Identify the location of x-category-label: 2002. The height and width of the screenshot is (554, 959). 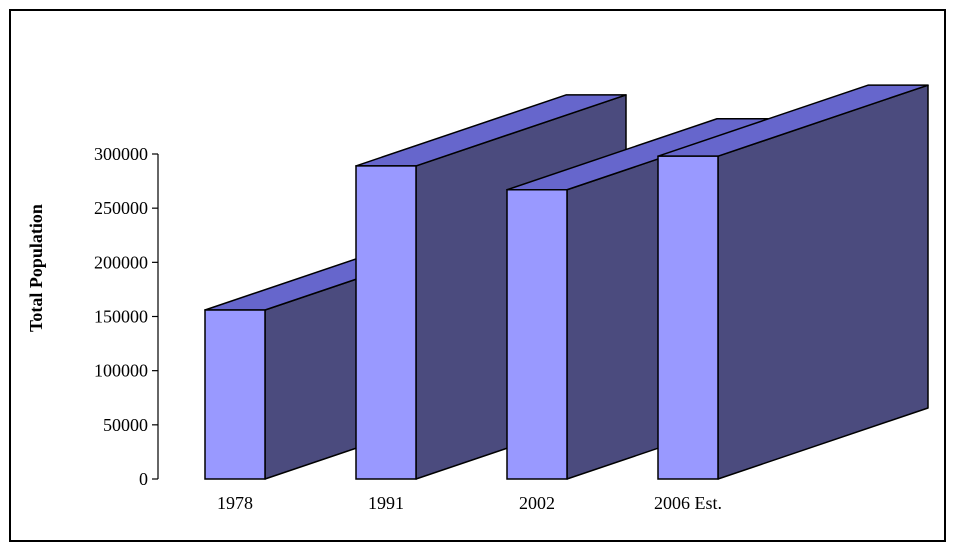
(537, 503).